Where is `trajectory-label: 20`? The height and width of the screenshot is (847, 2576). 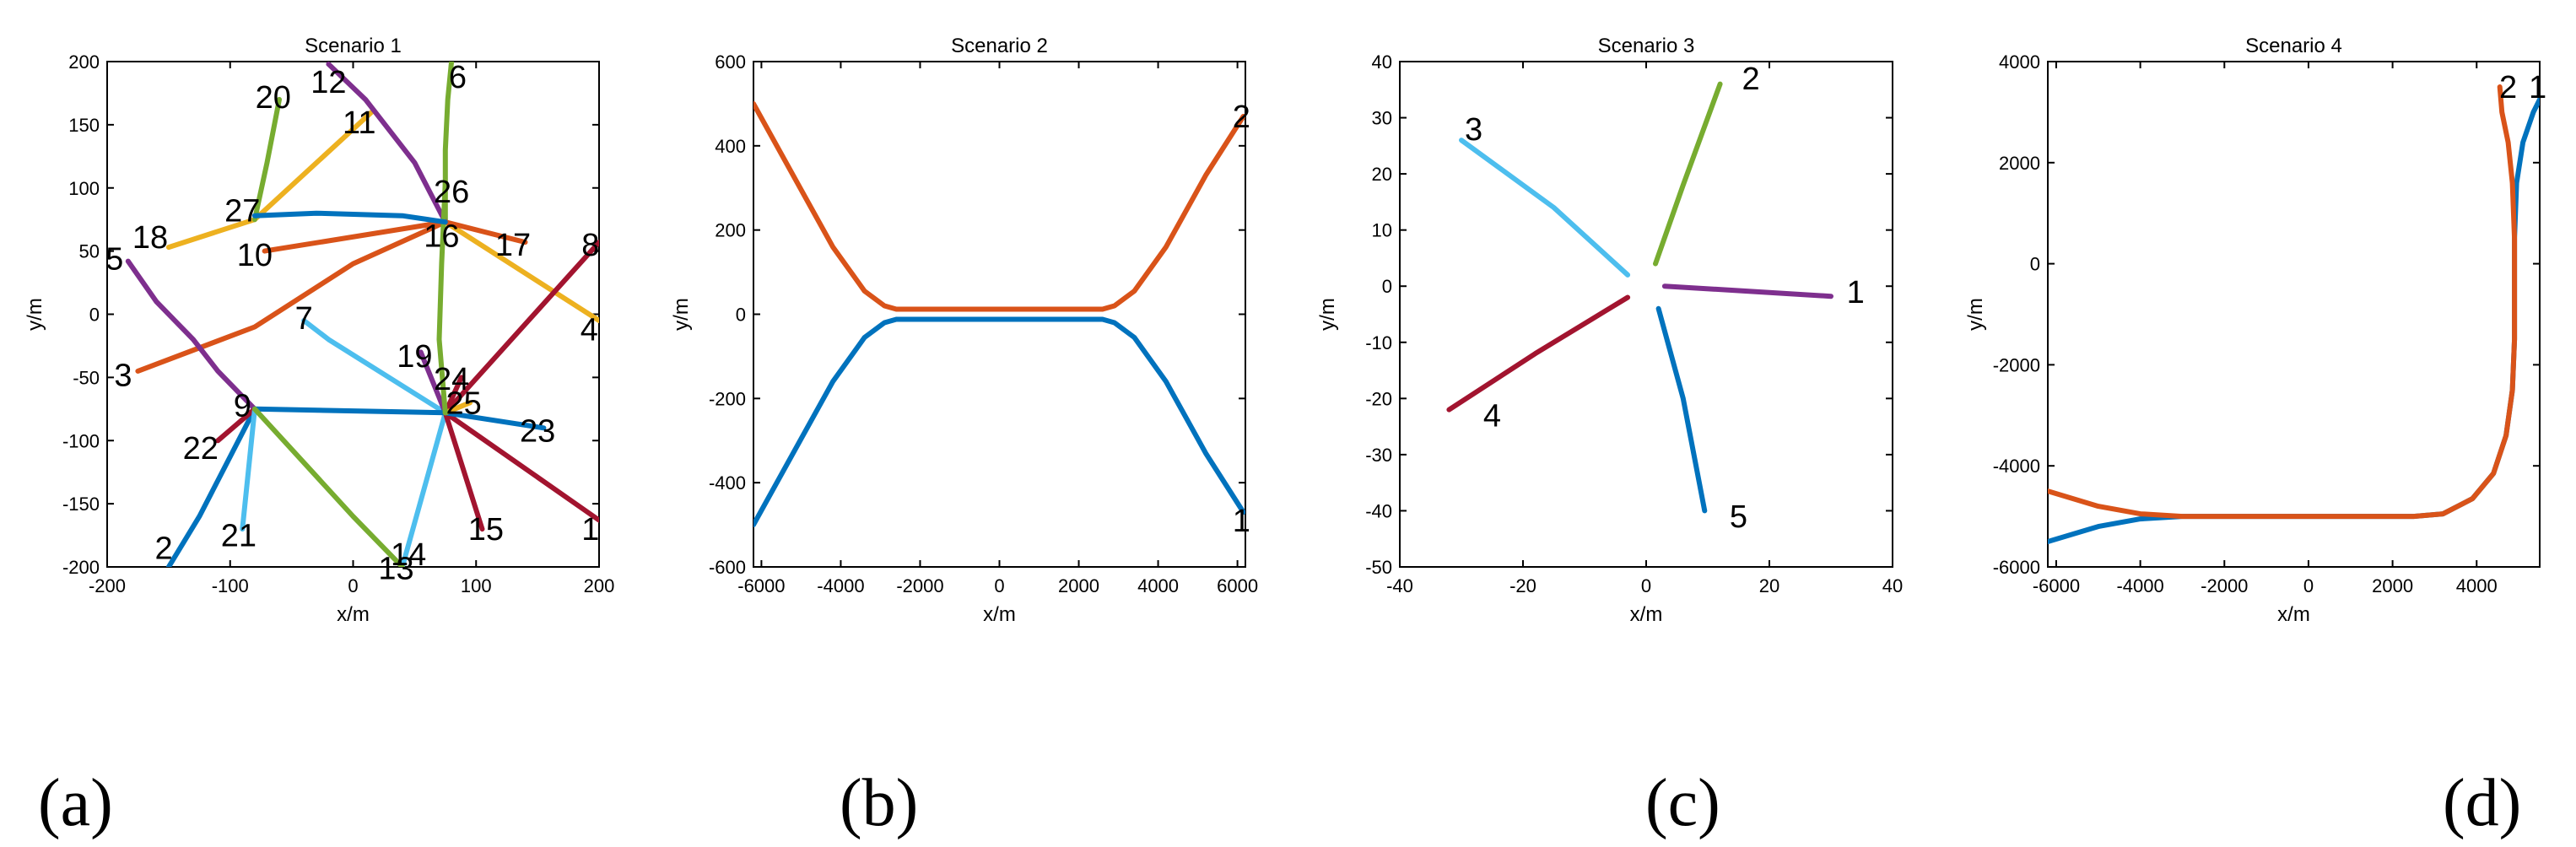 trajectory-label: 20 is located at coordinates (273, 98).